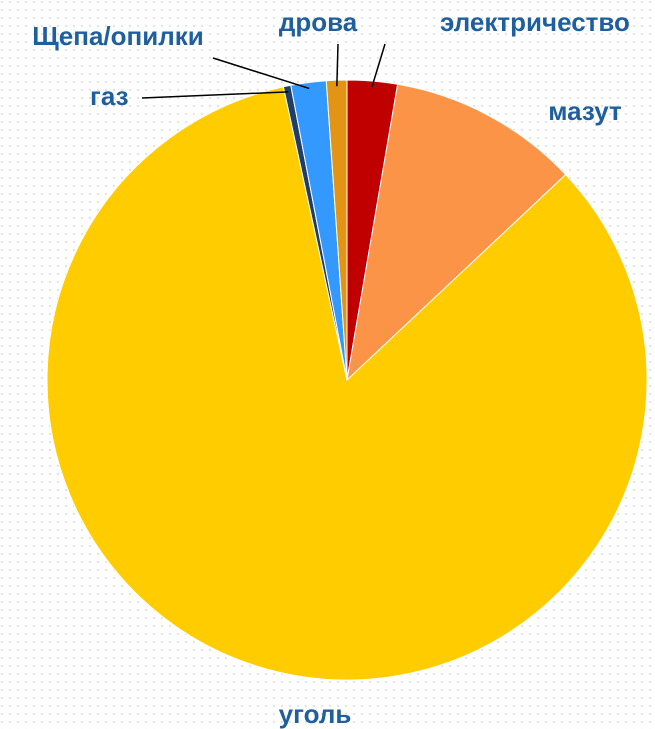  I want to click on slice-label: газ, so click(109, 96).